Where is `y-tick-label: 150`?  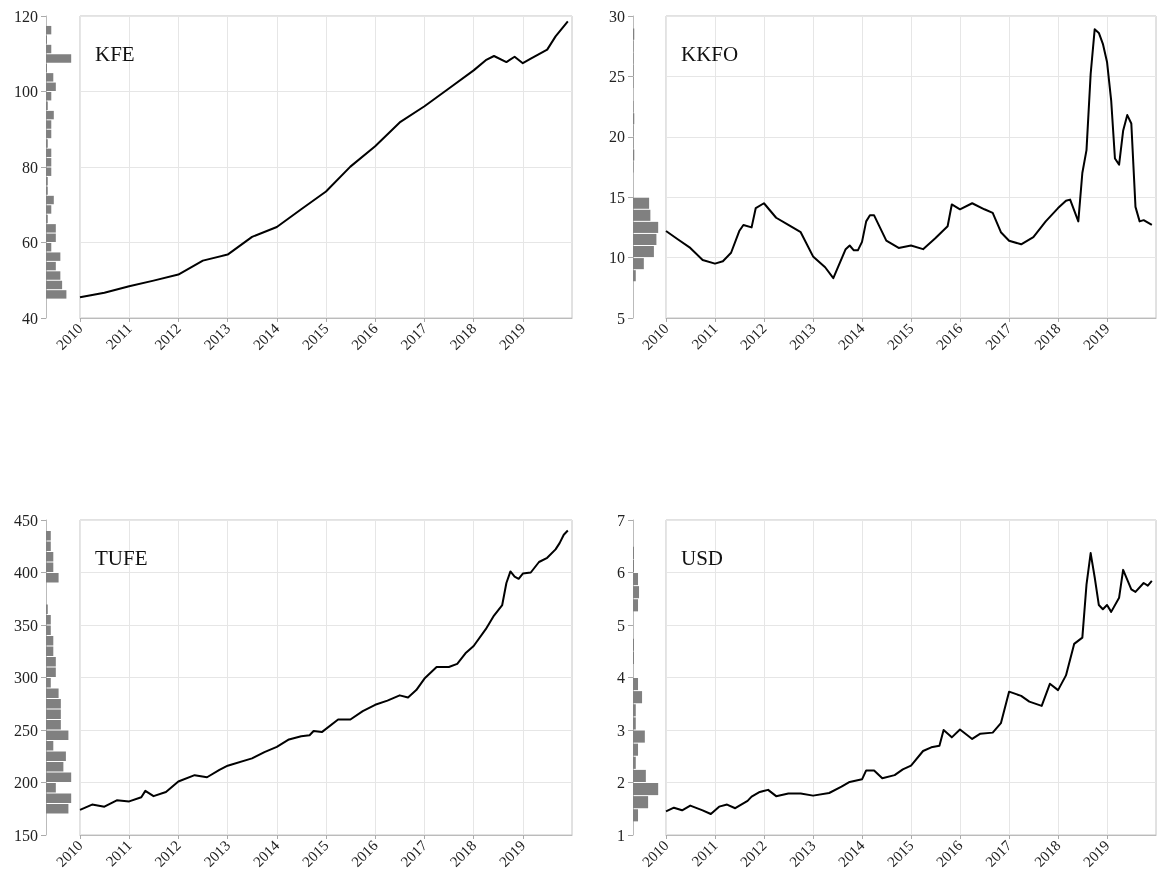 y-tick-label: 150 is located at coordinates (26, 835).